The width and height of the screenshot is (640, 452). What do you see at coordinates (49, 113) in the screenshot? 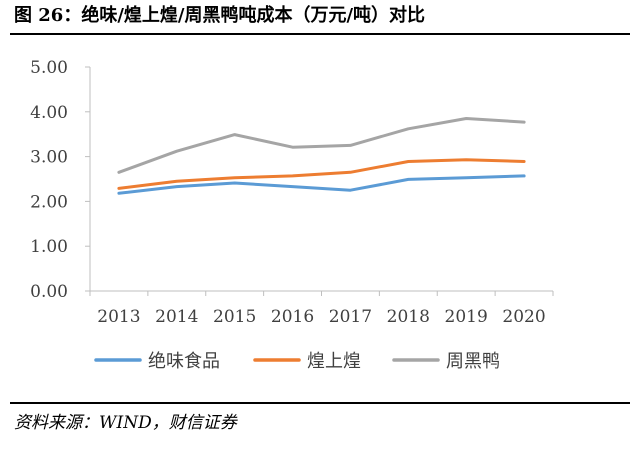
I see `y-tick-label: 4.00` at bounding box center [49, 113].